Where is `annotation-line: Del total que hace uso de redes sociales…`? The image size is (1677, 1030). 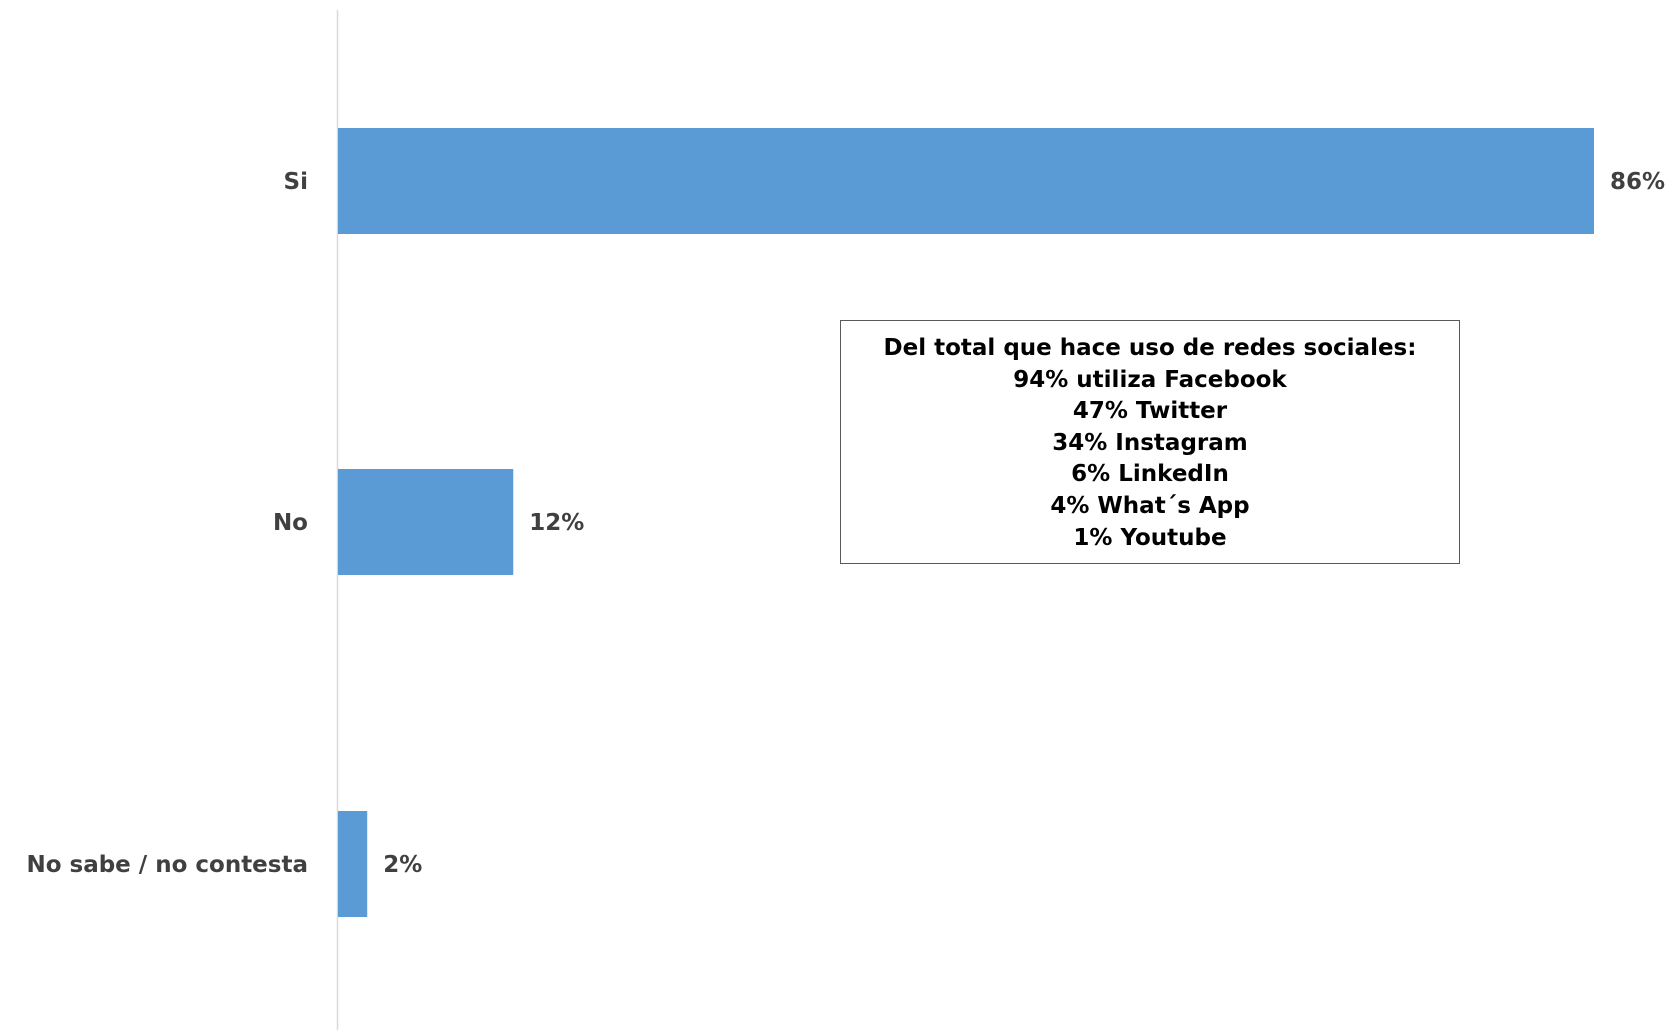
annotation-line: Del total que hace uso de redes sociales… is located at coordinates (1150, 348).